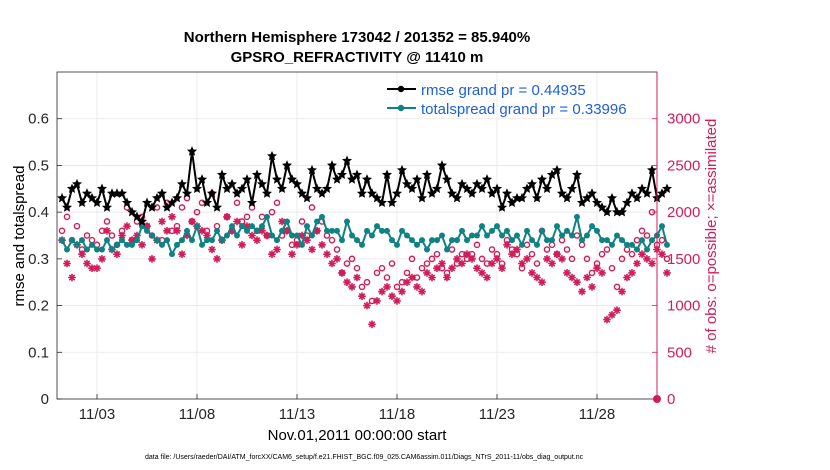 The width and height of the screenshot is (830, 470). I want to click on legend-rmse-label: rmse grand pr = 0.44935, so click(503, 90).